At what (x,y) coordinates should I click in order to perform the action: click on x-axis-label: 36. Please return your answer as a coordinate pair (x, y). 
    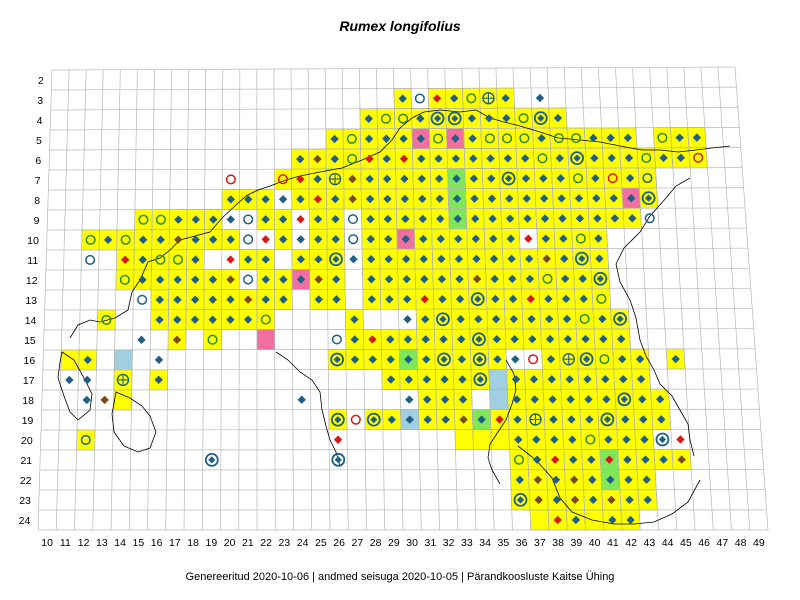
    Looking at the image, I should click on (522, 543).